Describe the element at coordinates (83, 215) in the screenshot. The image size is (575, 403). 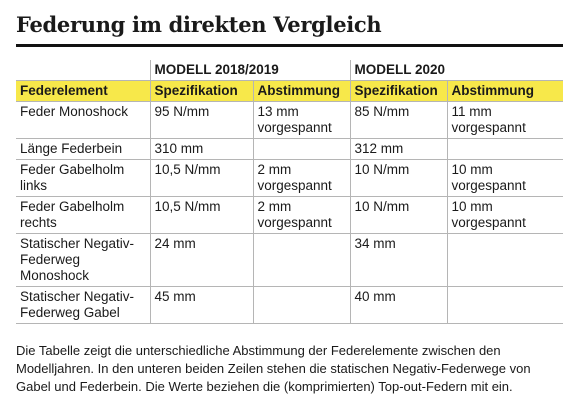
I see `table-cell: Feder Gabelholm rechts` at that location.